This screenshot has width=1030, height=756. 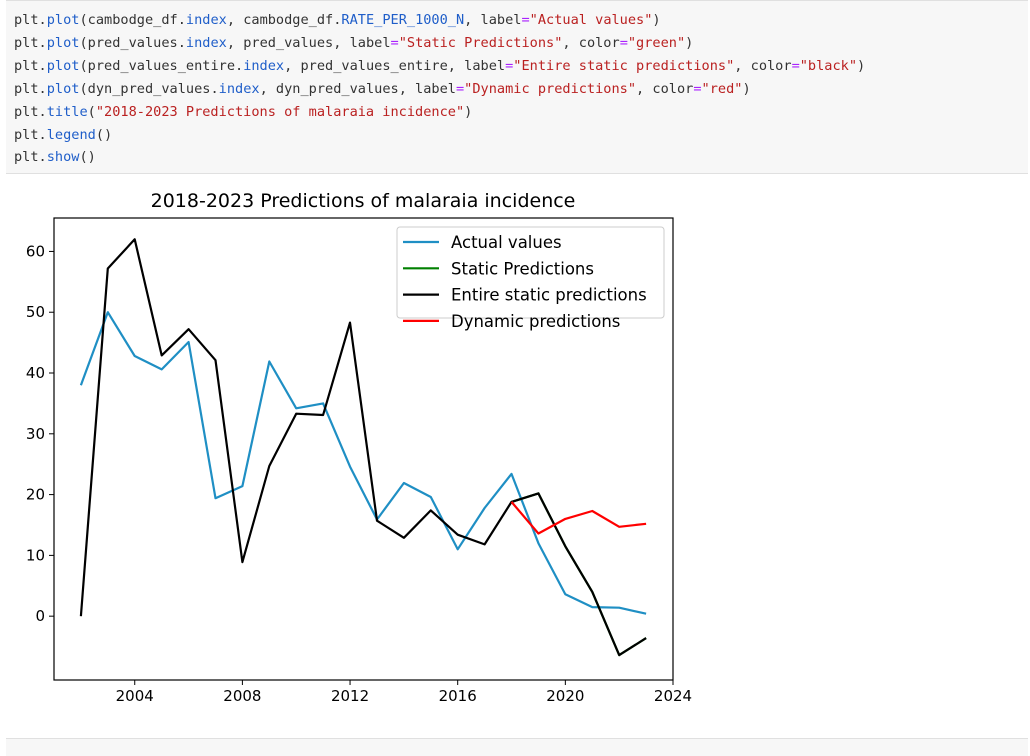 What do you see at coordinates (40, 616) in the screenshot?
I see `y-tick-label: 0` at bounding box center [40, 616].